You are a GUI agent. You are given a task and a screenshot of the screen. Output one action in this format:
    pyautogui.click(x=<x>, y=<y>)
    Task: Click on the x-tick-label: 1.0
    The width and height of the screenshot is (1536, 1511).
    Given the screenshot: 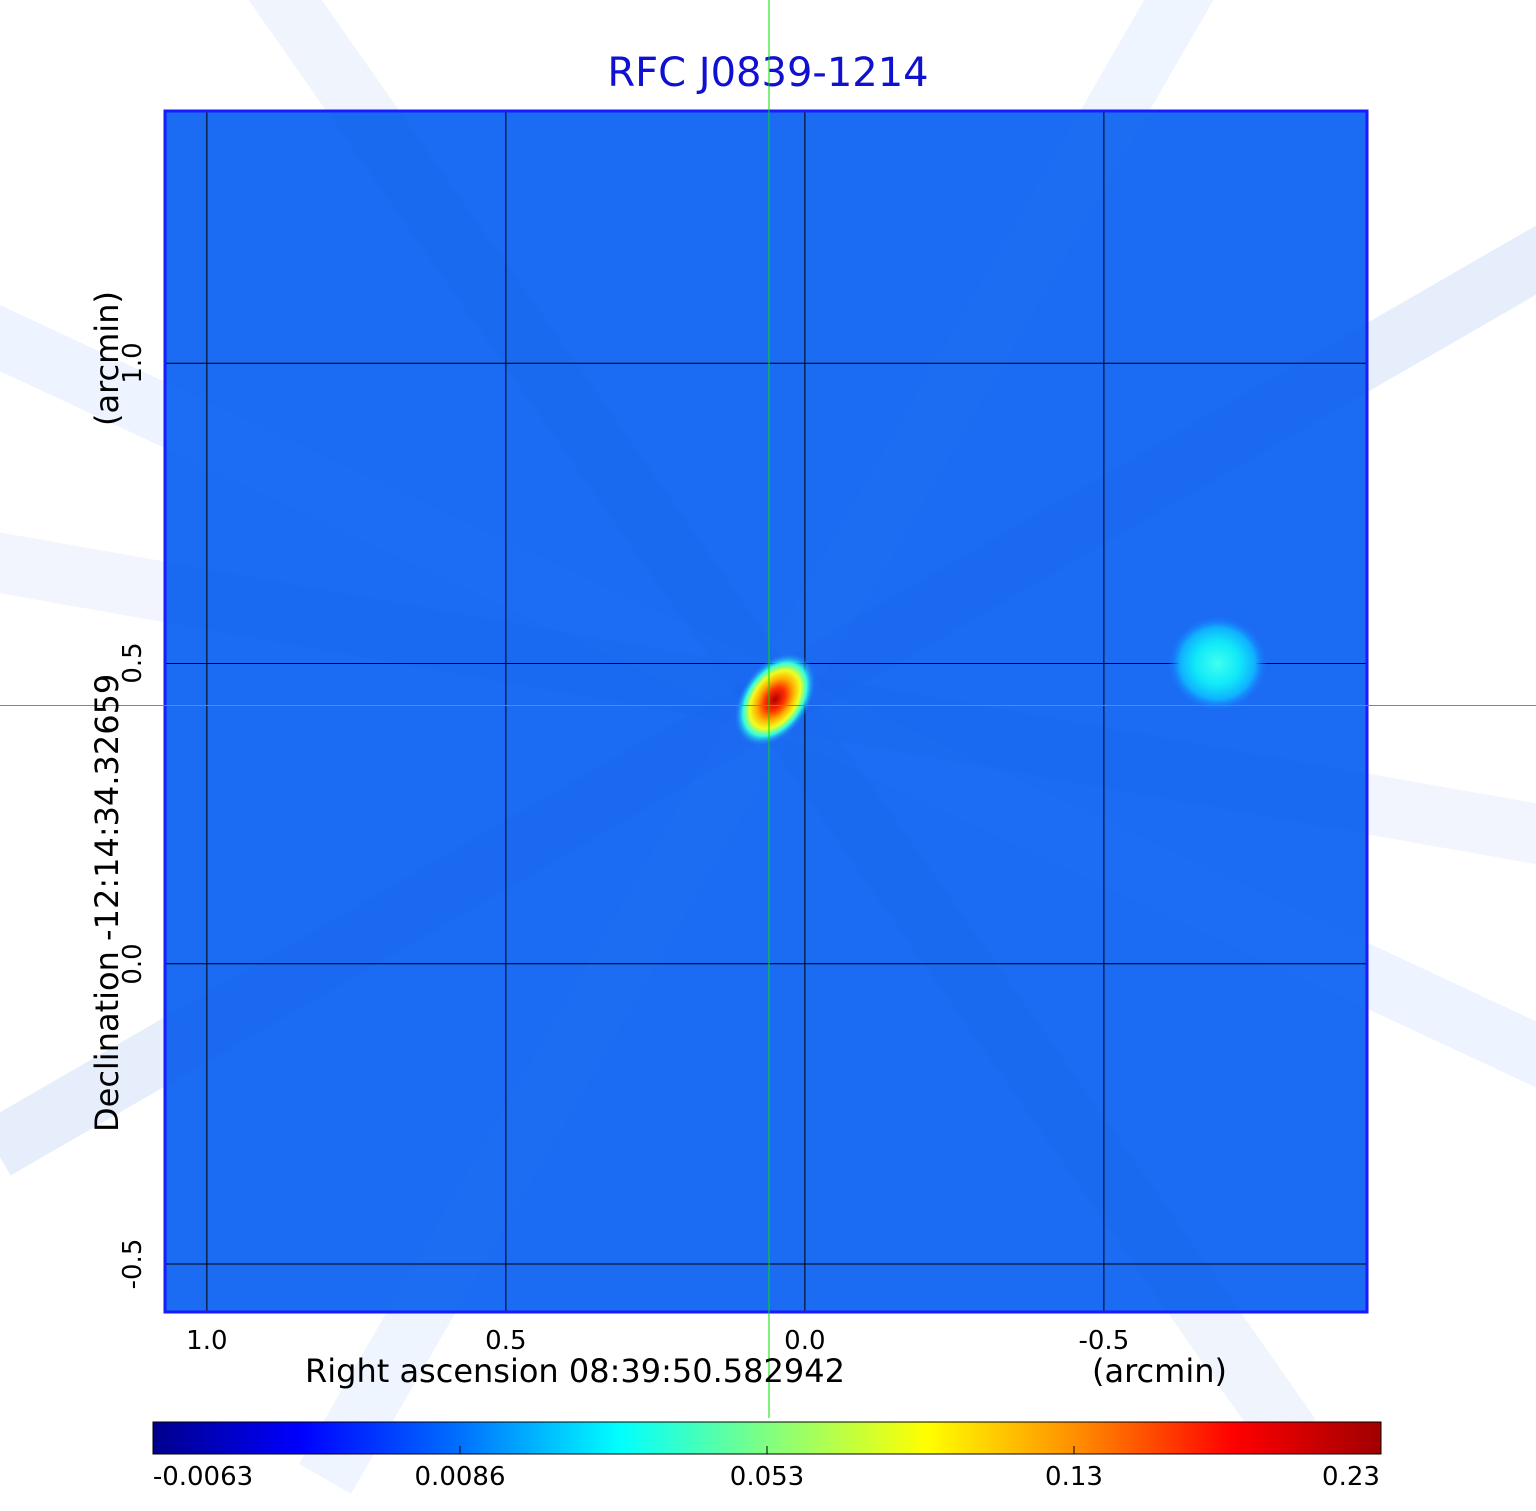 What is the action you would take?
    pyautogui.click(x=207, y=1341)
    